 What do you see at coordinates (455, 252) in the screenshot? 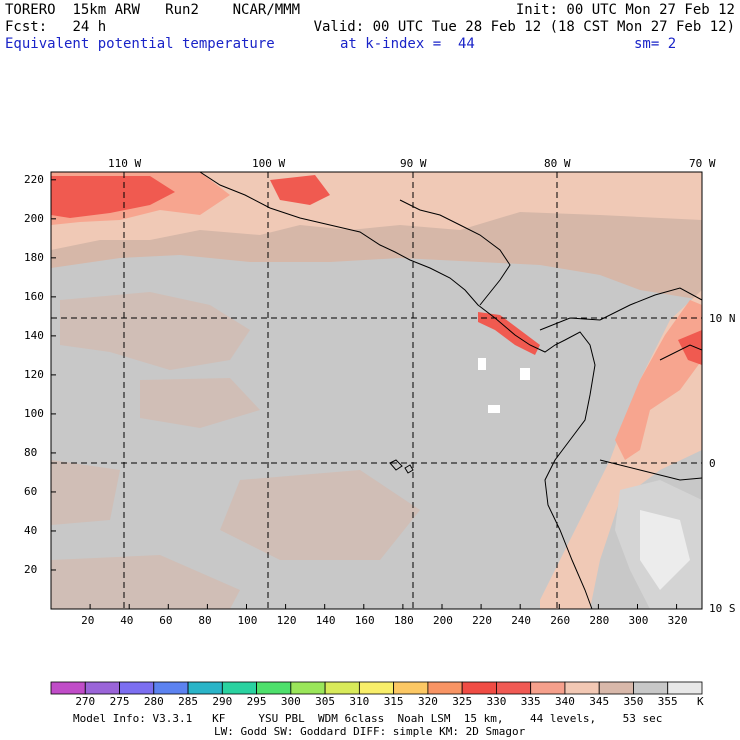
I see `coastline-caribbean-central` at bounding box center [455, 252].